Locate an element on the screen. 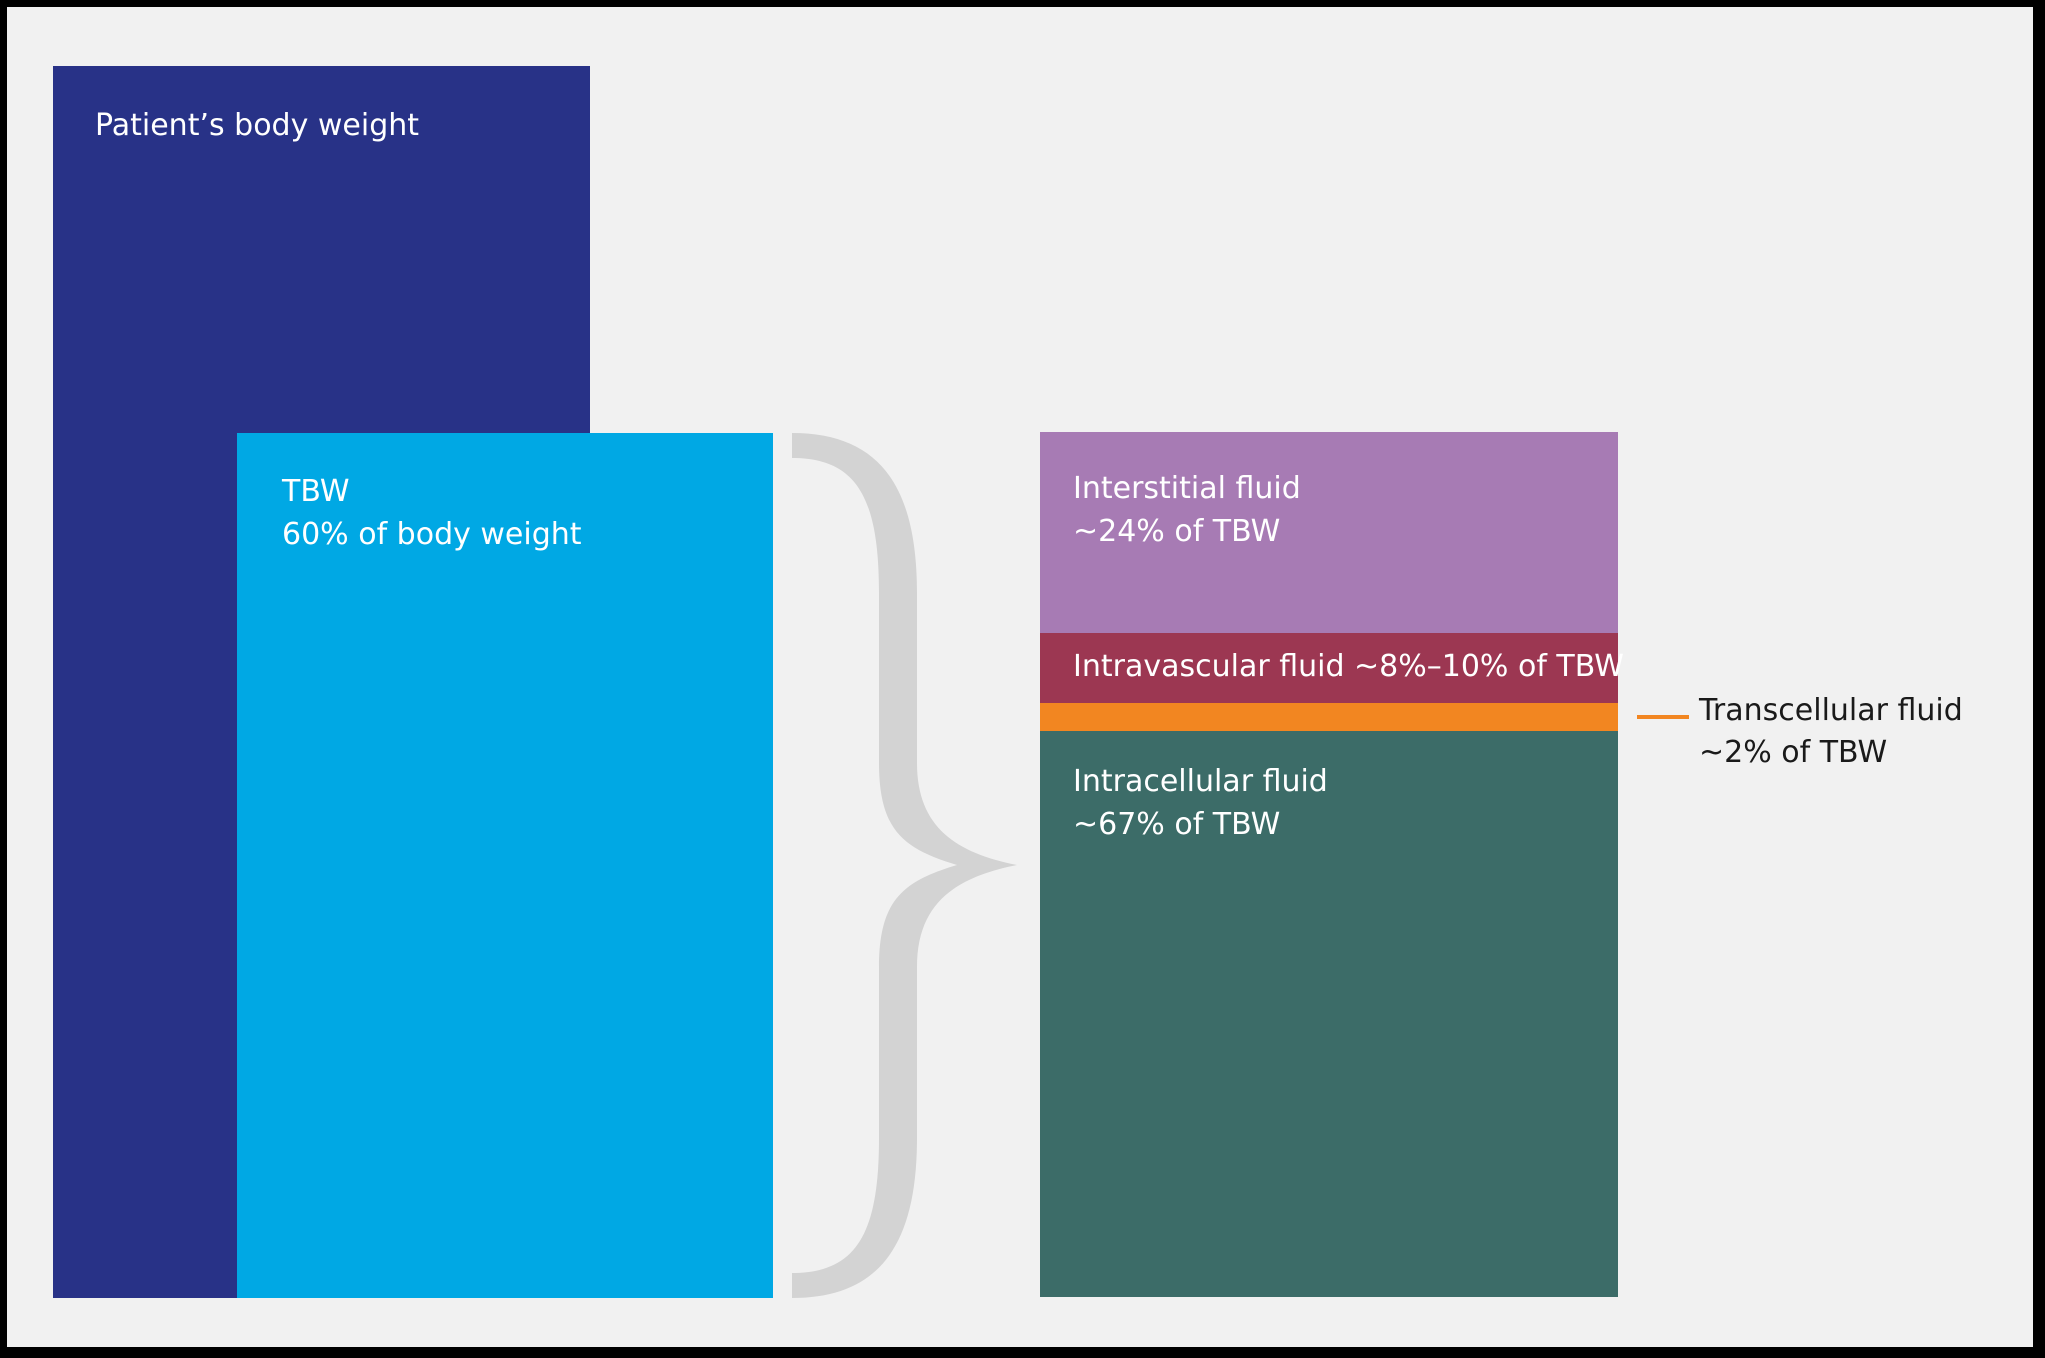 This screenshot has width=2045, height=1358. intracellular-fluid-segment: Intracellular fluid ~67% of TBW is located at coordinates (1329, 1014).